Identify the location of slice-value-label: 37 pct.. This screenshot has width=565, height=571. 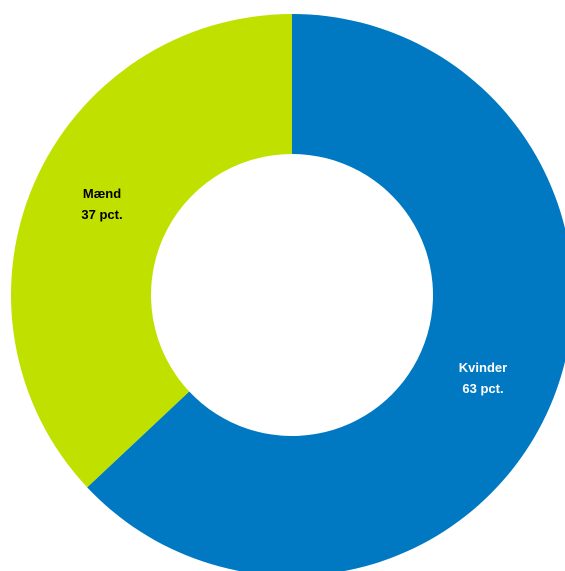
(101, 214).